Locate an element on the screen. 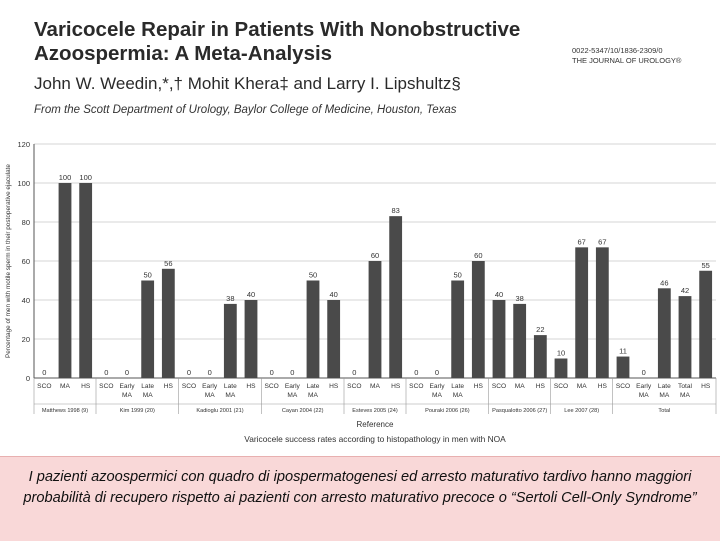 Image resolution: width=720 pixels, height=541 pixels. bar-category-label: Total is located at coordinates (685, 386).